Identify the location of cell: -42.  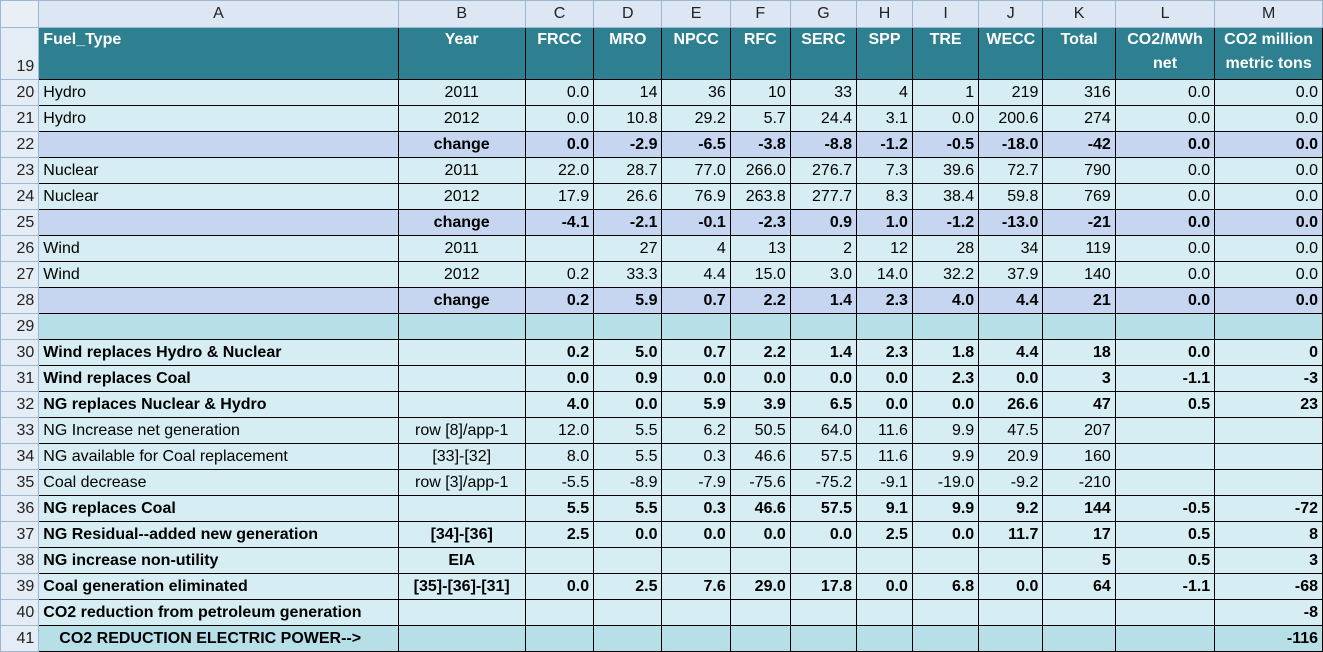
(1079, 144).